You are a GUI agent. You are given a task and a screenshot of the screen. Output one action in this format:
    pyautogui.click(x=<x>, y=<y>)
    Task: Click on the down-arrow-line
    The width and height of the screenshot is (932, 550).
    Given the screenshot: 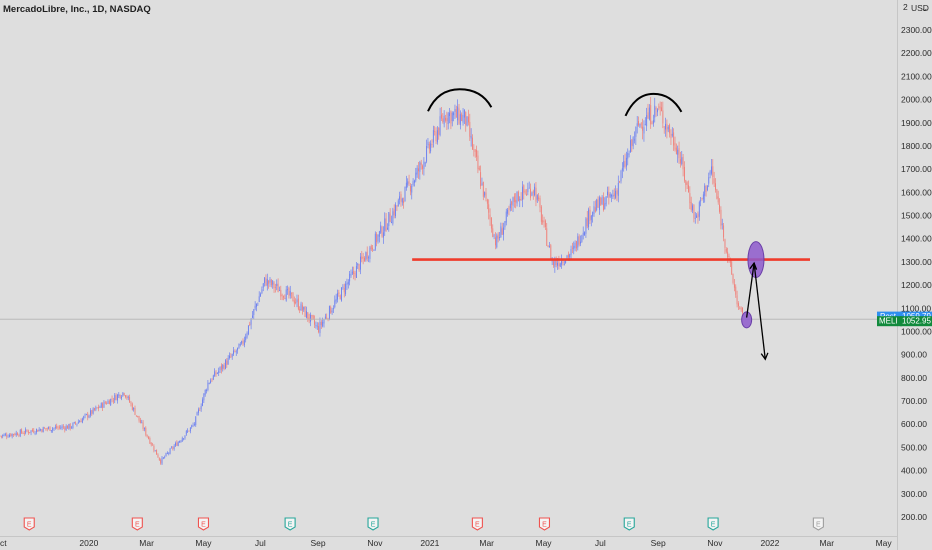 What is the action you would take?
    pyautogui.click(x=759, y=311)
    